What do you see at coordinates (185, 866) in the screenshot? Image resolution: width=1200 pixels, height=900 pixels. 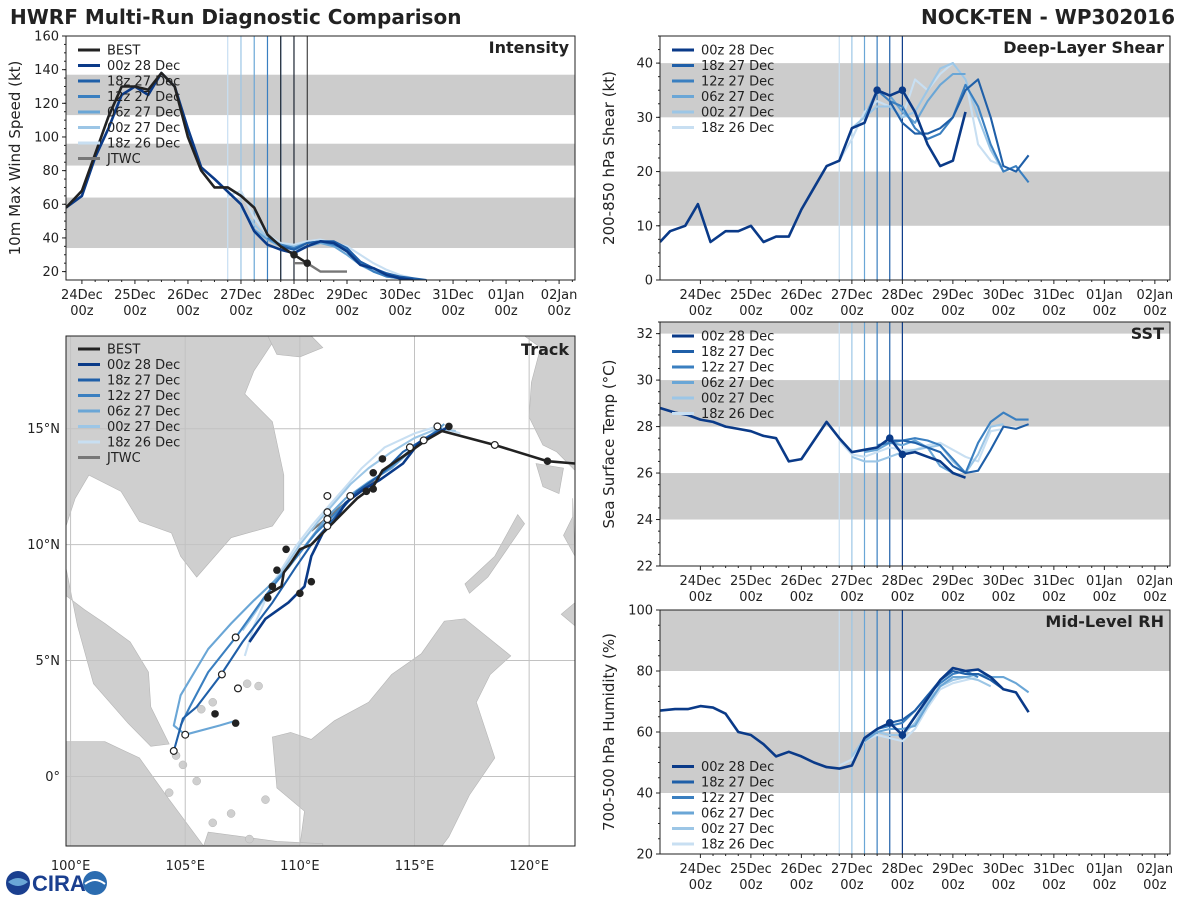 I see `x-tick-label: 105°E` at bounding box center [185, 866].